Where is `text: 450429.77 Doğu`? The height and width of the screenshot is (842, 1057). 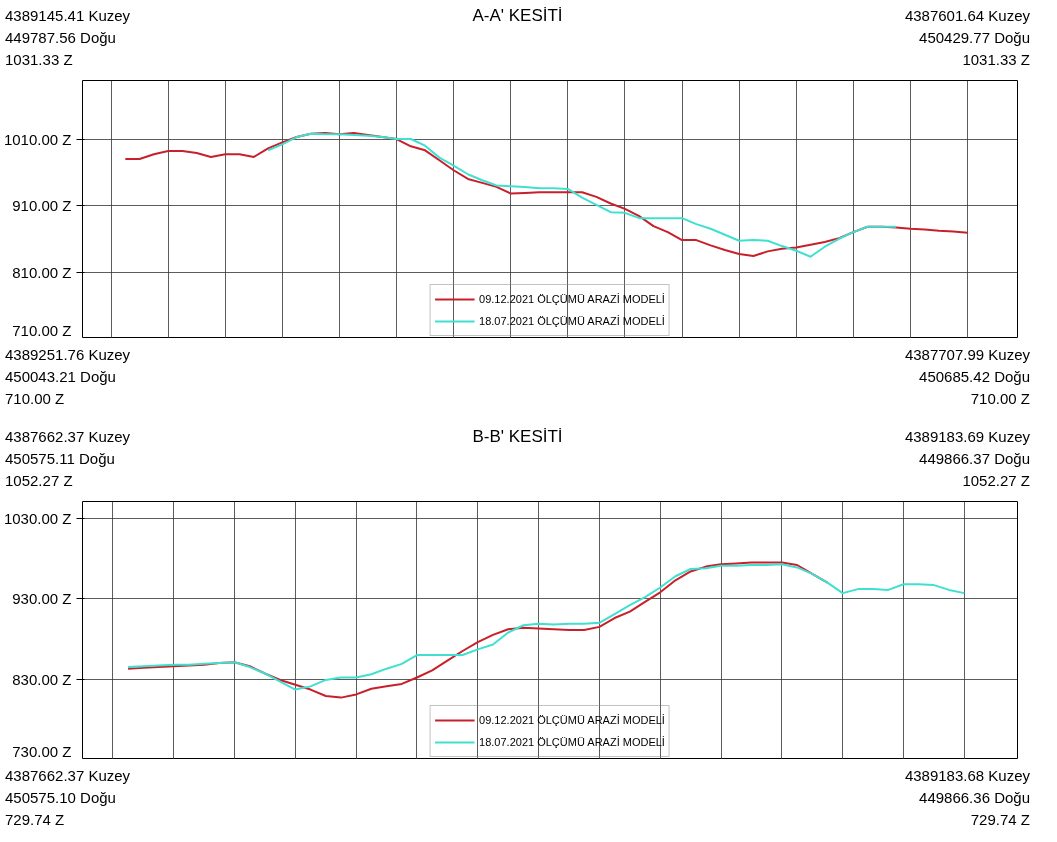
text: 450429.77 Doğu is located at coordinates (974, 37).